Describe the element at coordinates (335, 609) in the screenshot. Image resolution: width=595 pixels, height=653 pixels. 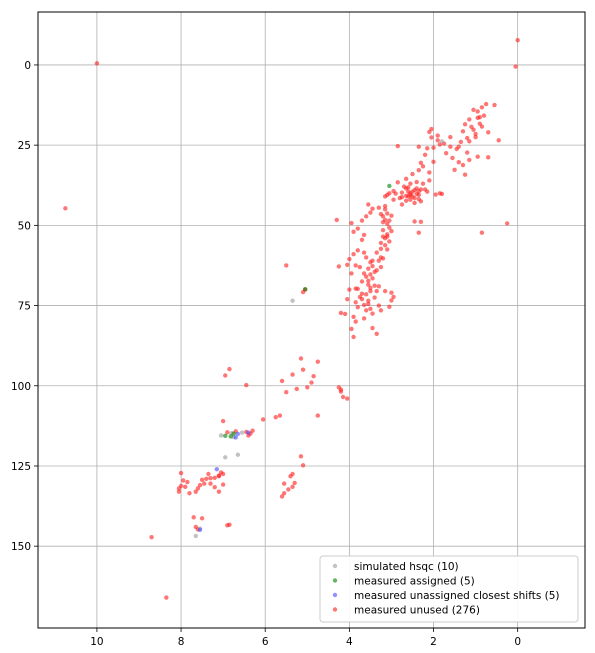
I see `legend-marker` at that location.